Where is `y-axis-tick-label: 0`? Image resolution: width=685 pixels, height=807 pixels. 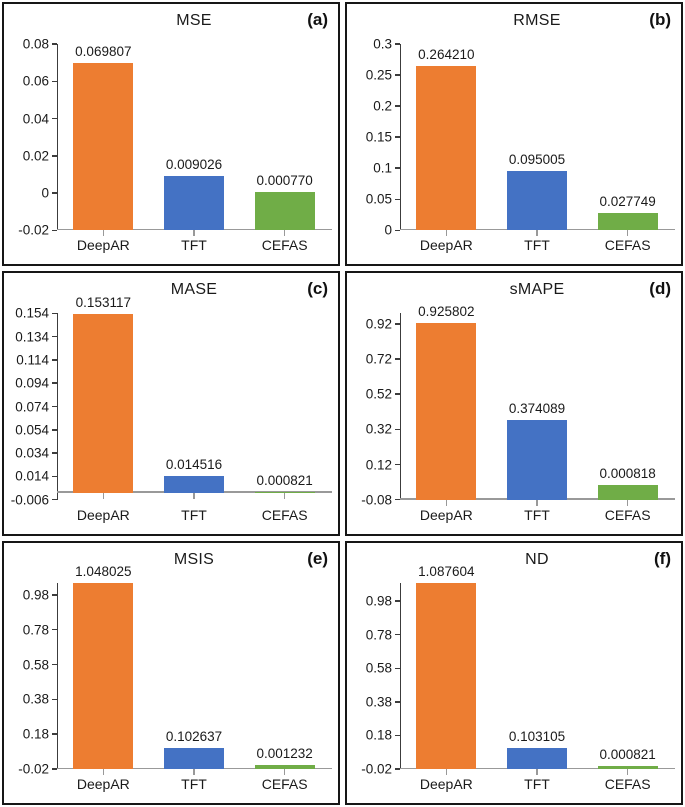 y-axis-tick-label: 0 is located at coordinates (45, 193).